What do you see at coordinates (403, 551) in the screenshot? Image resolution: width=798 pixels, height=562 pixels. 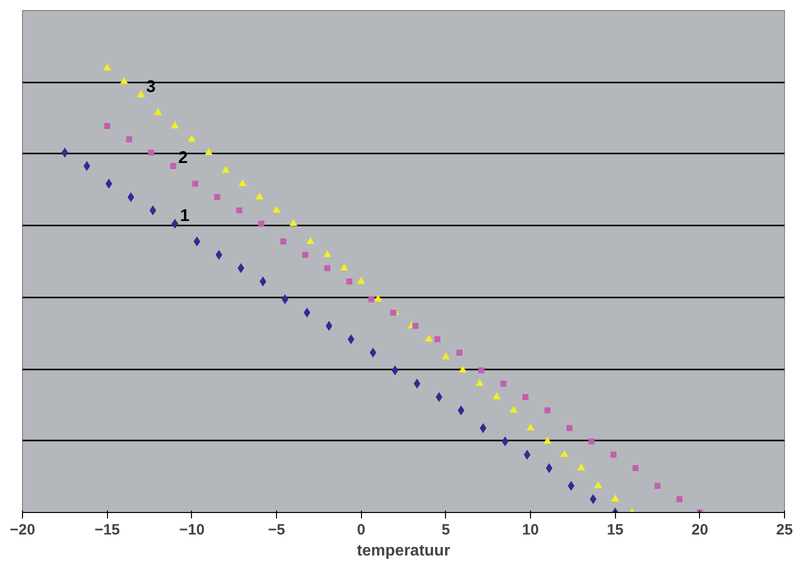 I see `x-axis-title: temperatuur` at bounding box center [403, 551].